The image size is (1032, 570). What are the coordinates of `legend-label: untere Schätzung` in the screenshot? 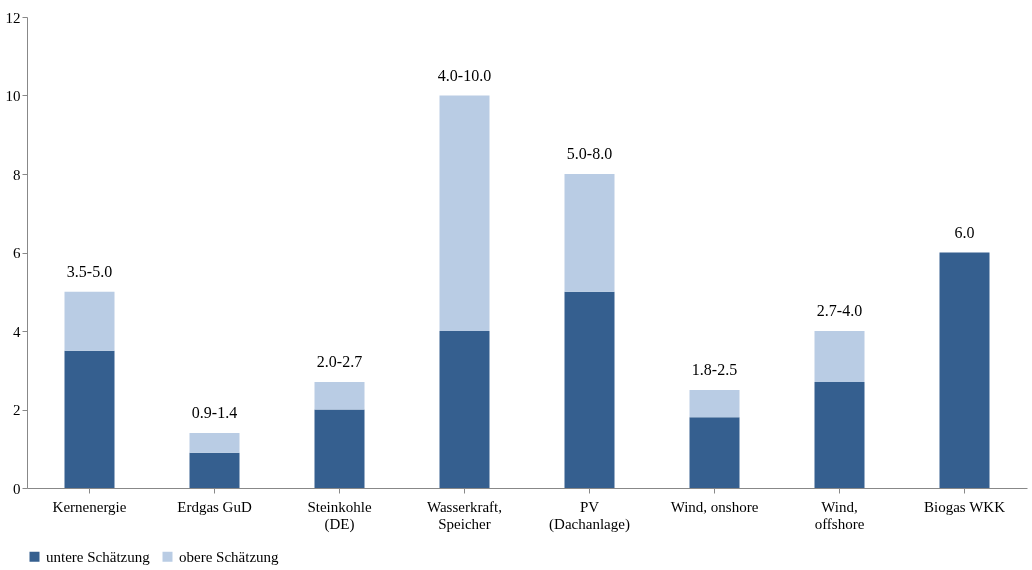 It's located at (98, 556).